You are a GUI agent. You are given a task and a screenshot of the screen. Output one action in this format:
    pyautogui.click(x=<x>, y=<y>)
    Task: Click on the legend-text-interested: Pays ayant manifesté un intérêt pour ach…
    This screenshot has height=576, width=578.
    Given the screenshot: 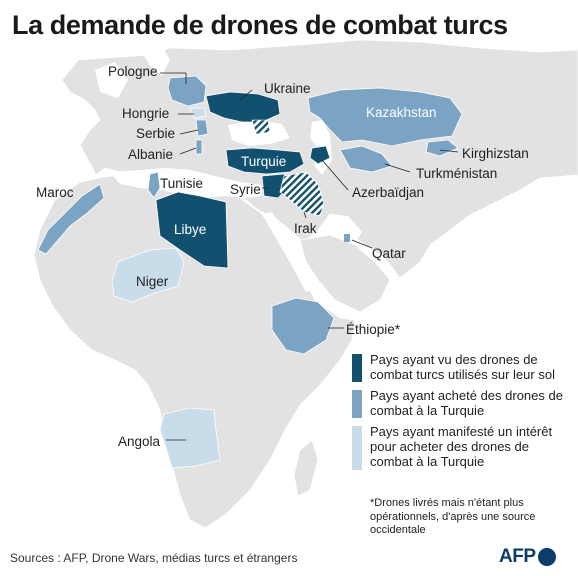 What is the action you would take?
    pyautogui.click(x=461, y=446)
    